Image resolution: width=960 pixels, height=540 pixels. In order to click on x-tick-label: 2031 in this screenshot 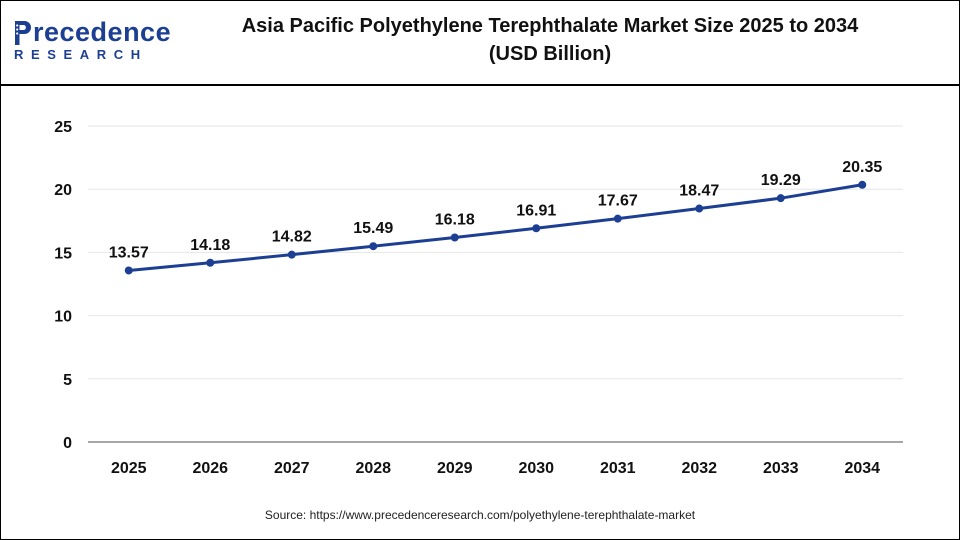, I will do `click(618, 468)`.